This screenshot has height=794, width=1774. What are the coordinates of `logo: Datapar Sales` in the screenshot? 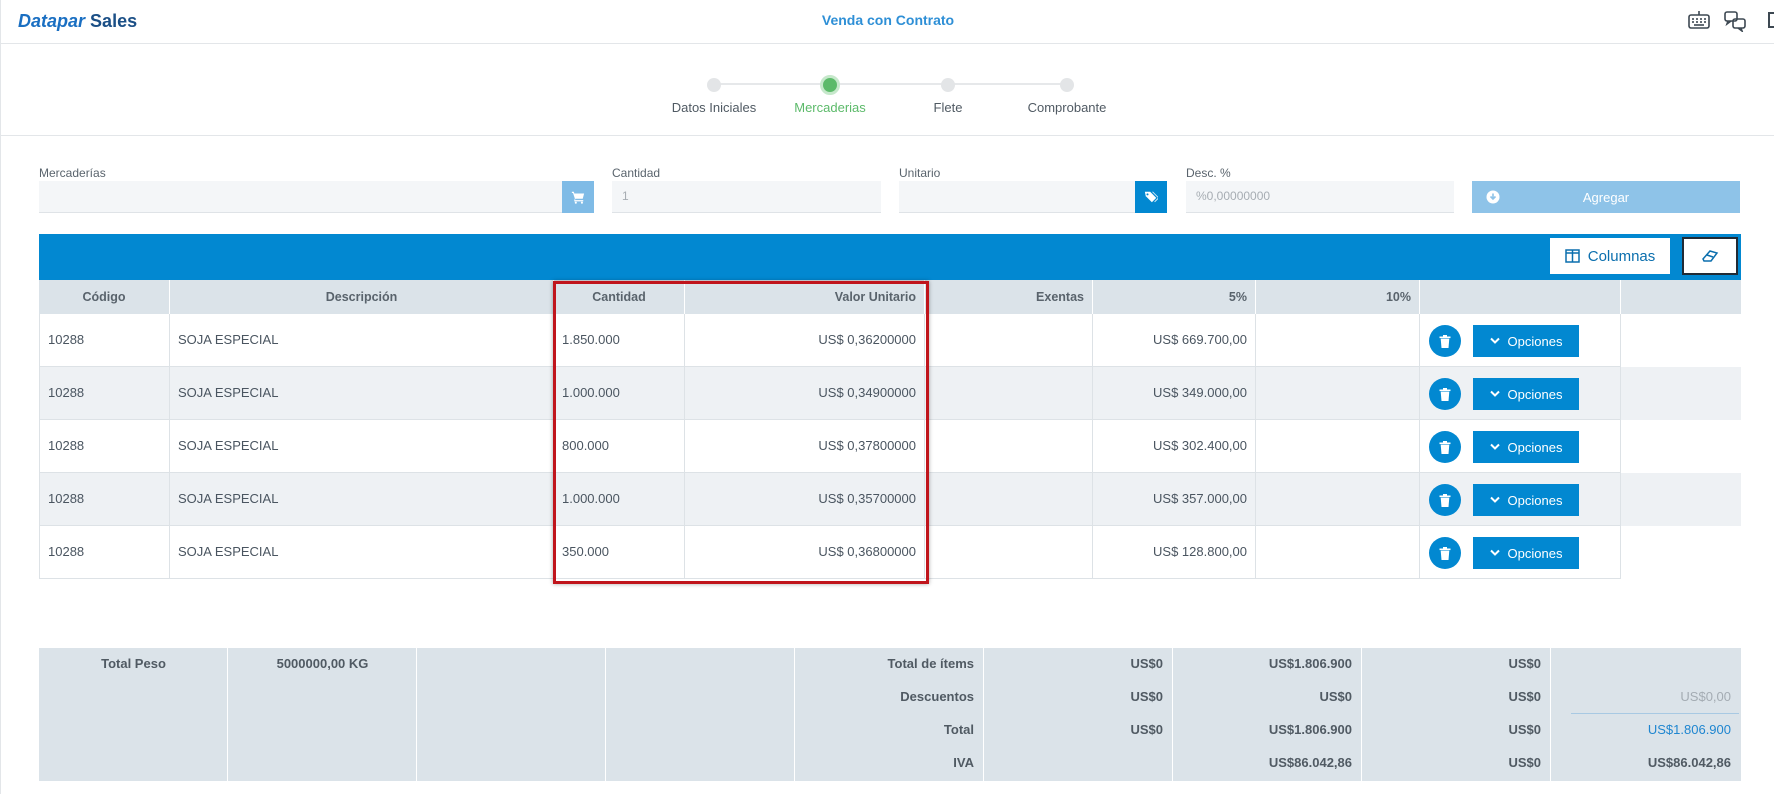 It's located at (77, 21).